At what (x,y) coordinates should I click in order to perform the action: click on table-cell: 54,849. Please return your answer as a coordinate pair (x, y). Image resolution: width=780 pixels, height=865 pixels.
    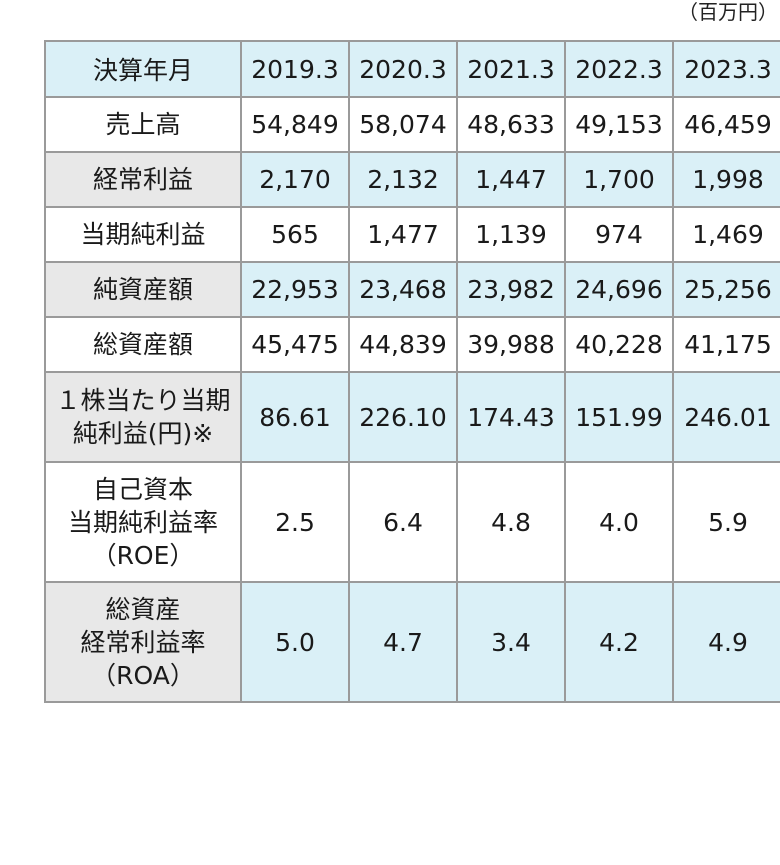
    Looking at the image, I should click on (295, 124).